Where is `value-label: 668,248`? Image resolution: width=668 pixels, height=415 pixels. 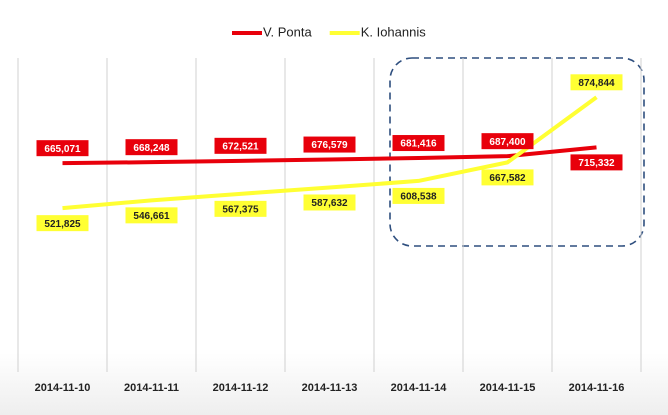
value-label: 668,248 is located at coordinates (151, 148).